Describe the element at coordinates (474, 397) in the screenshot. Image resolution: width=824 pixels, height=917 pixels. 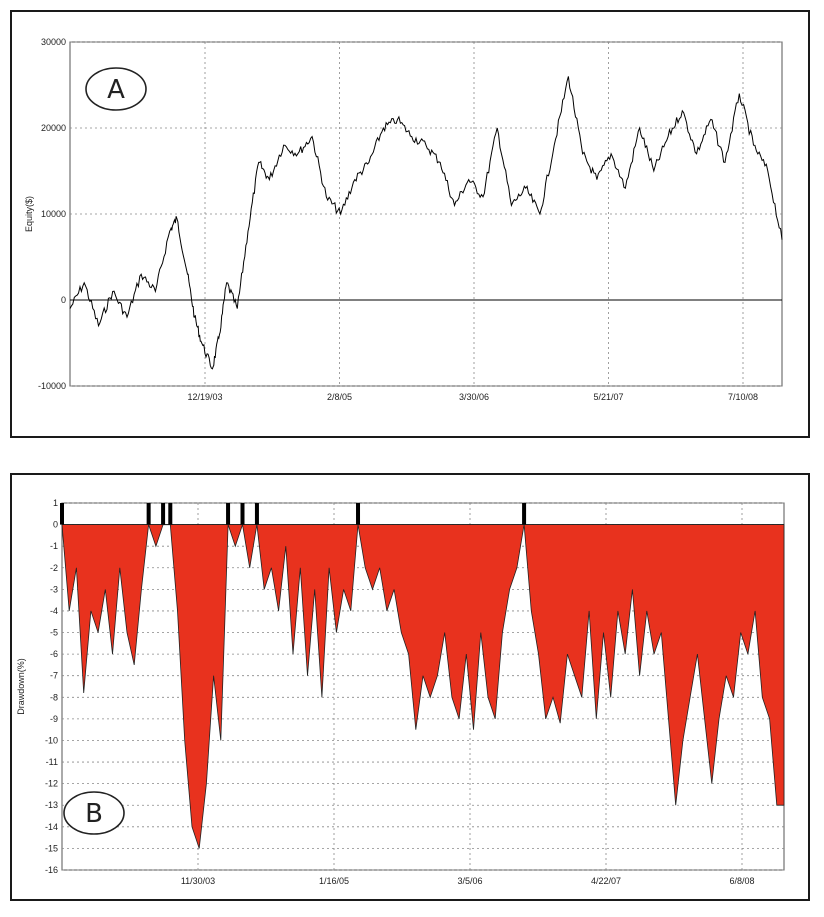
I see `x-tick-label: 3/30/06` at that location.